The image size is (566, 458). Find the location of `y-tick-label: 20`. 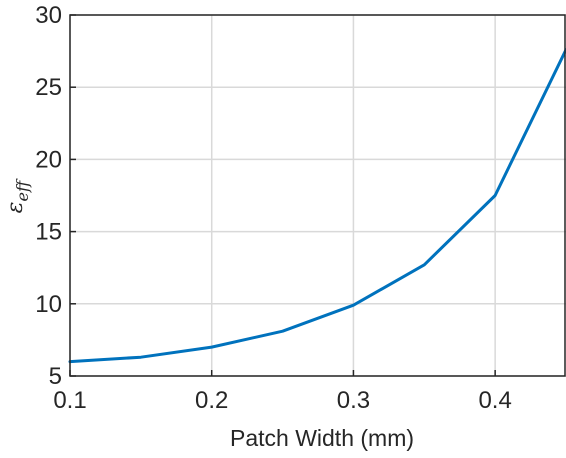

y-tick-label: 20 is located at coordinates (48, 159).